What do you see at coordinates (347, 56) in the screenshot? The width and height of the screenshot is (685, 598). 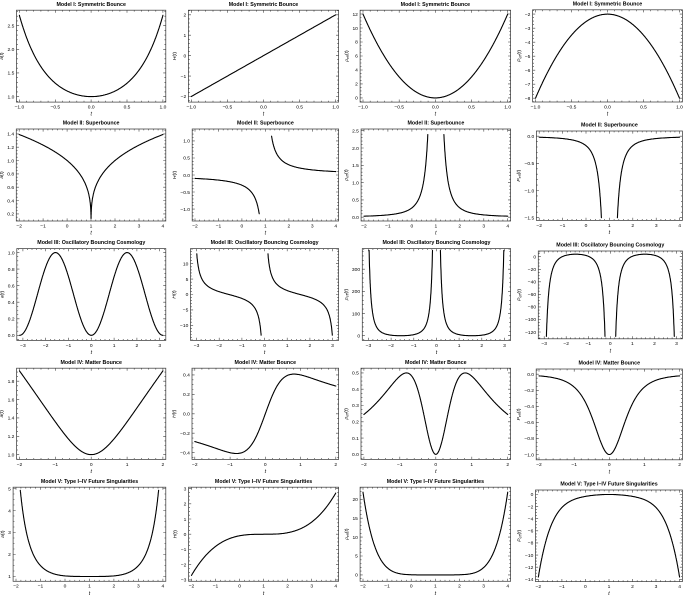 I see `svg-text: ρeff(t)` at bounding box center [347, 56].